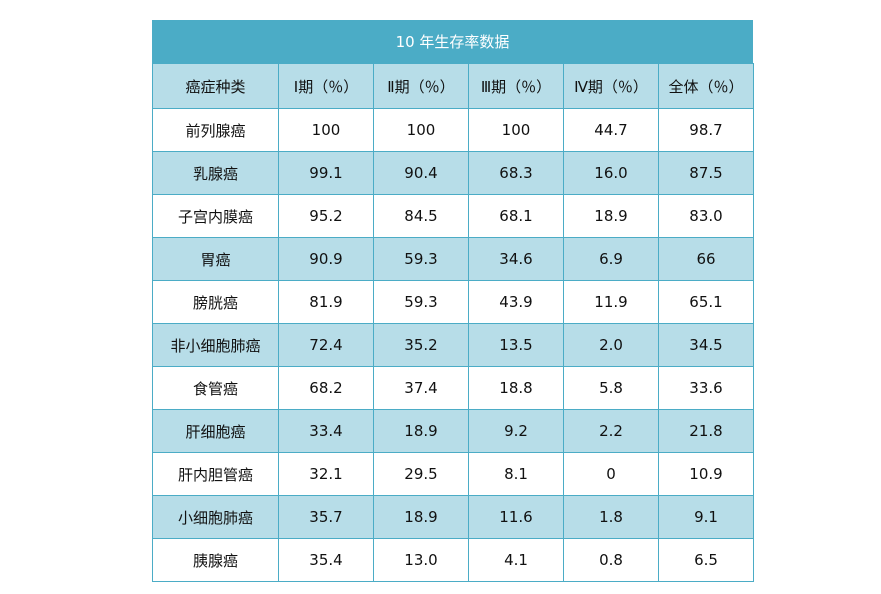  Describe the element at coordinates (215, 474) in the screenshot. I see `cell-cancer-type: 肝内胆管癌` at that location.